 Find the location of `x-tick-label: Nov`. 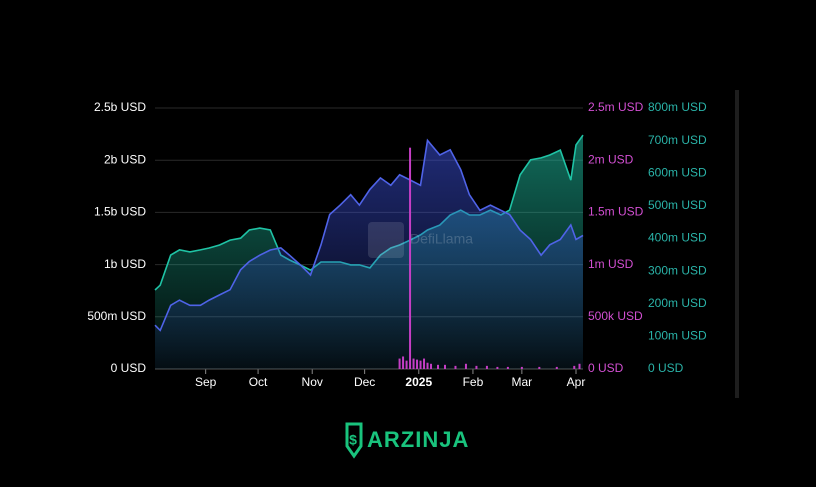

x-tick-label: Nov is located at coordinates (312, 382).